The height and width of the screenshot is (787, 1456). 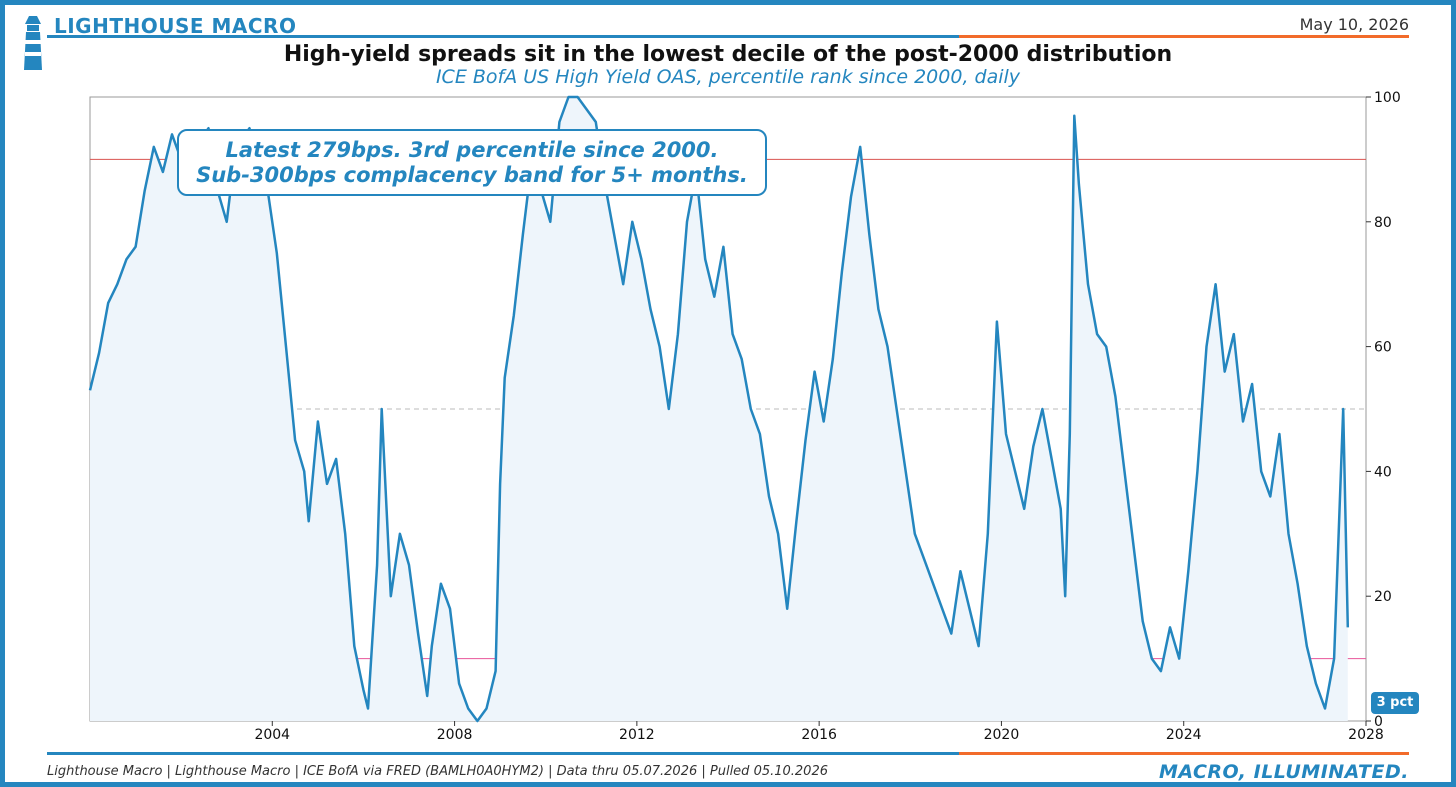 What do you see at coordinates (1383, 472) in the screenshot?
I see `y-tick-label-40: 40` at bounding box center [1383, 472].